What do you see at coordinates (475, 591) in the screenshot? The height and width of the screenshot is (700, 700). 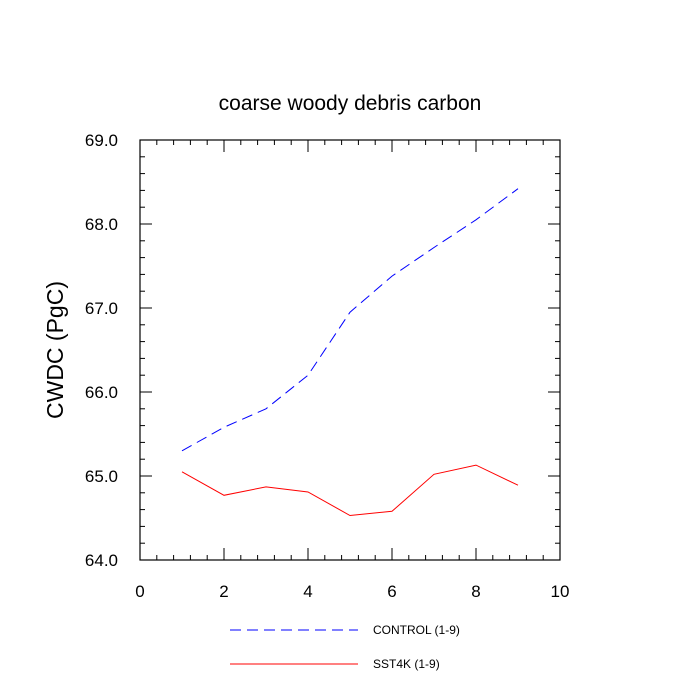 I see `x-tick-label: 8` at bounding box center [475, 591].